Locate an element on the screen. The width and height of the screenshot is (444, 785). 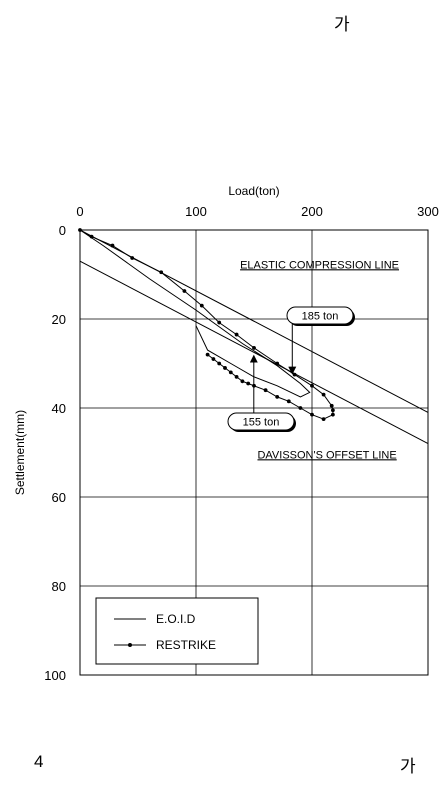
x-tick-label: 0 is located at coordinates (79, 211).